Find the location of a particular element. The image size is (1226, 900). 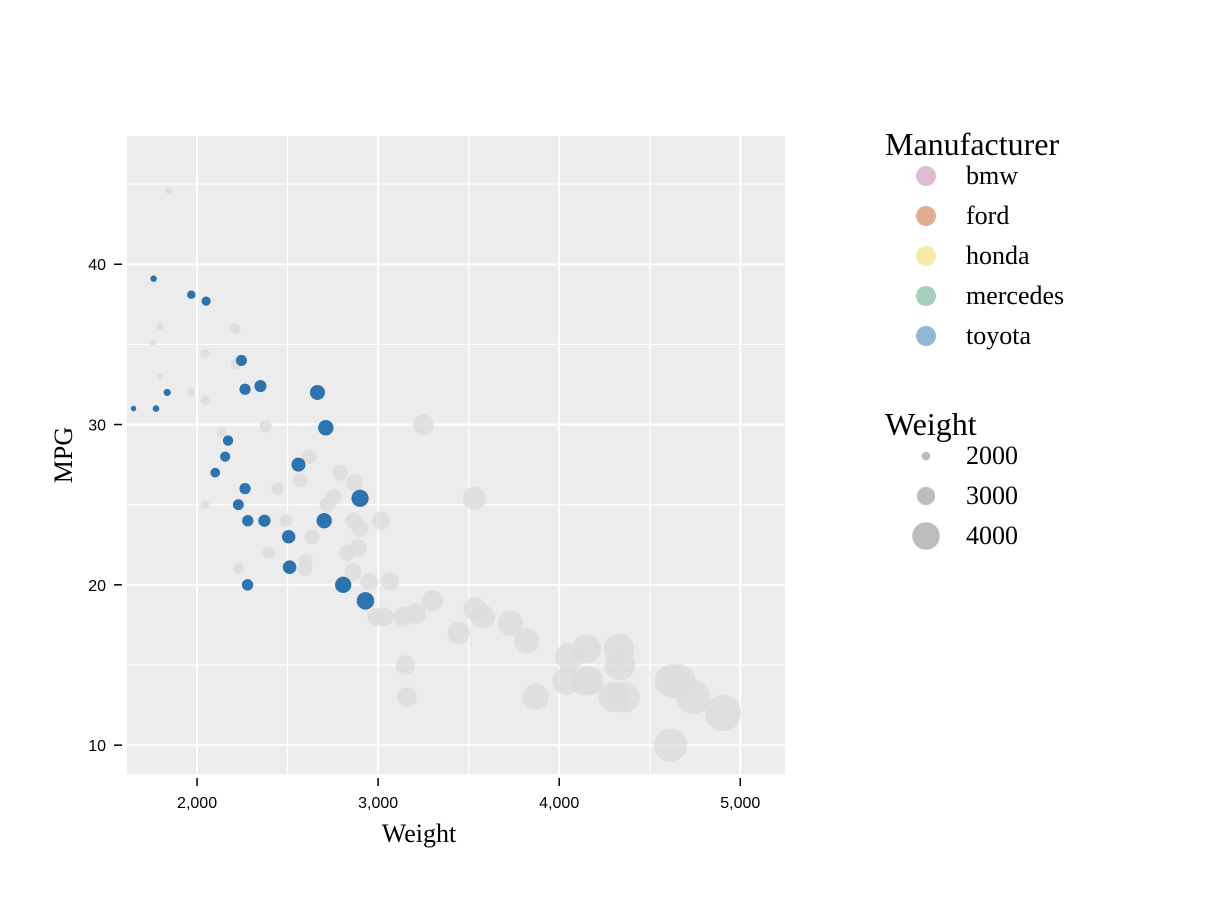

color-legend: bmw ford honda mercedes toyota is located at coordinates (990, 255).